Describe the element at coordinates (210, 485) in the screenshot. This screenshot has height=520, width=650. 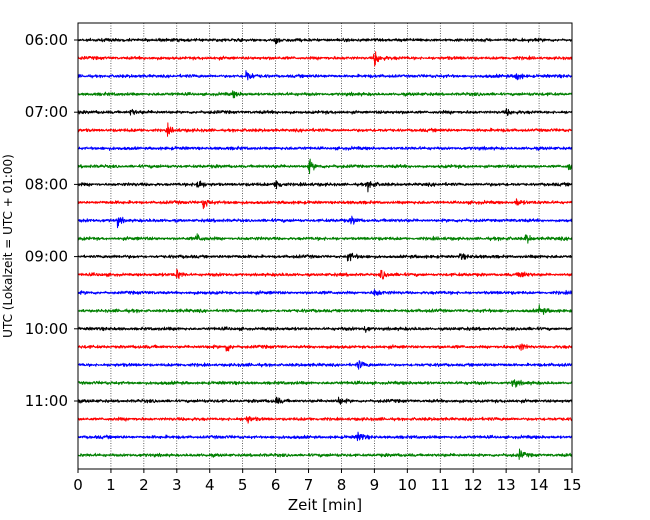
I see `x-tick-label-4: 4` at that location.